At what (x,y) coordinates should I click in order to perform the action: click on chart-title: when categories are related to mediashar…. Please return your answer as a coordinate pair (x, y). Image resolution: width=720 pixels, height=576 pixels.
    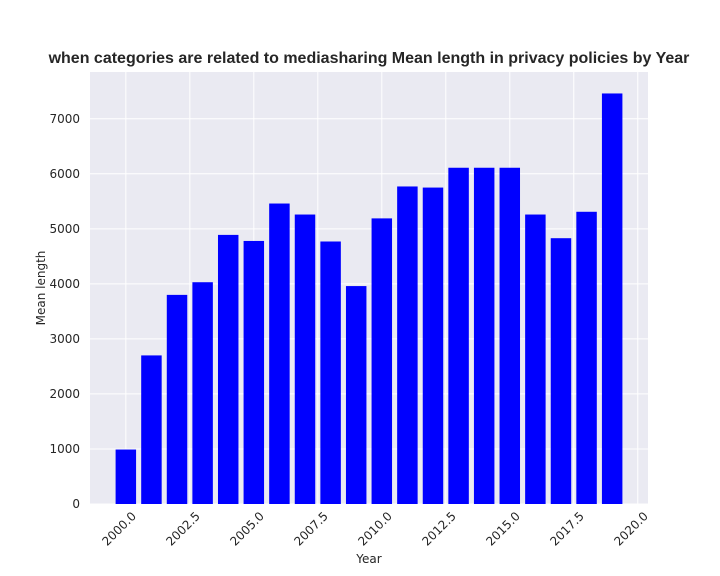
    Looking at the image, I should click on (369, 58).